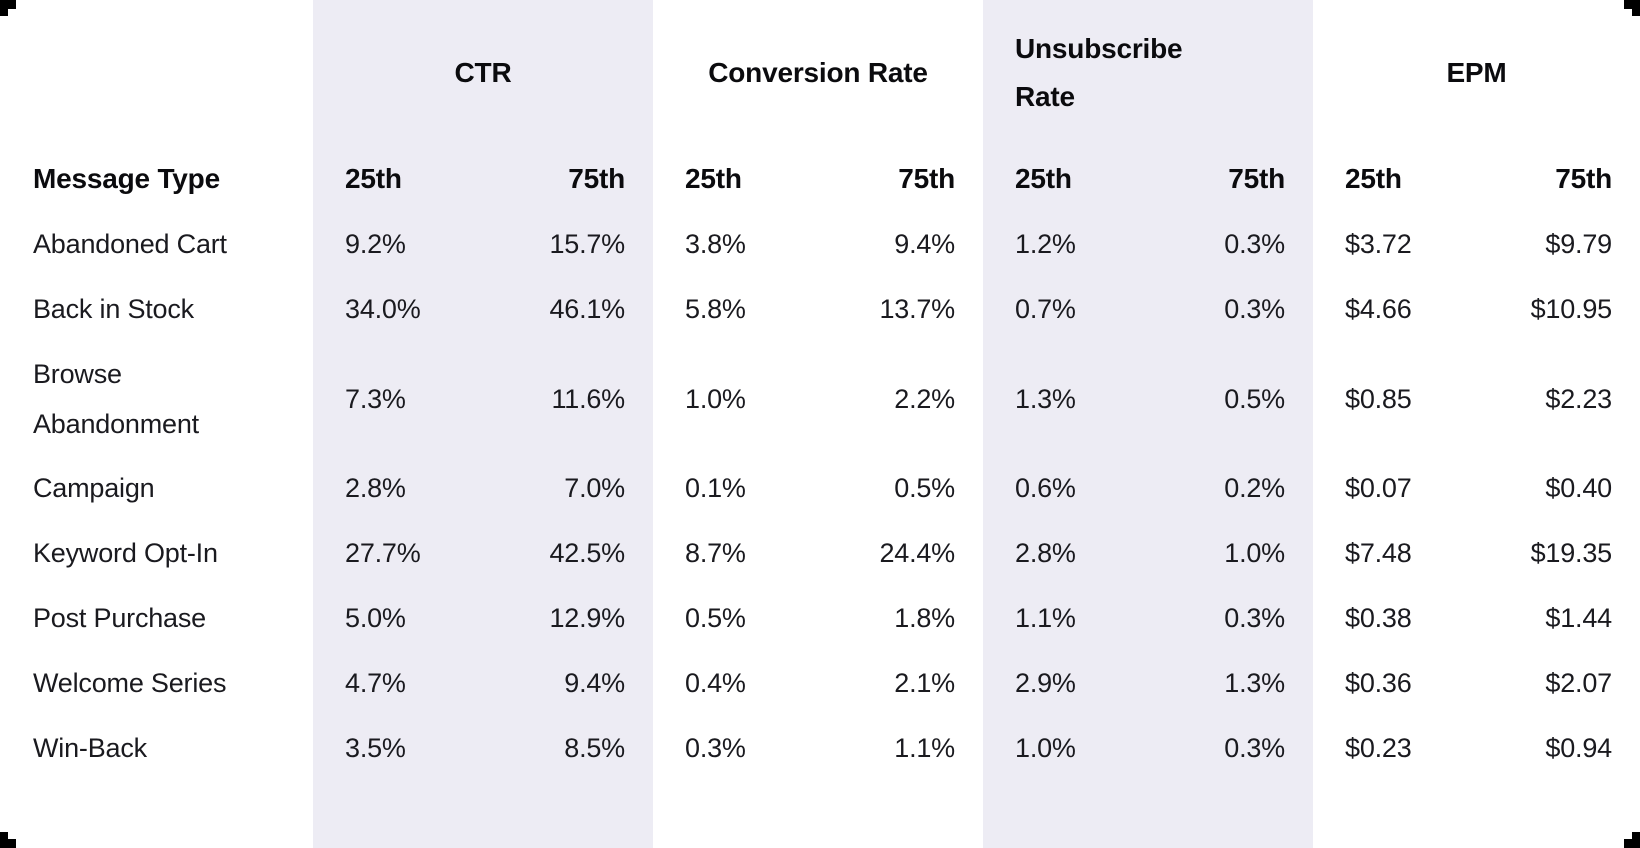 The image size is (1640, 848). What do you see at coordinates (1045, 244) in the screenshot?
I see `cell-value: 1.2%` at bounding box center [1045, 244].